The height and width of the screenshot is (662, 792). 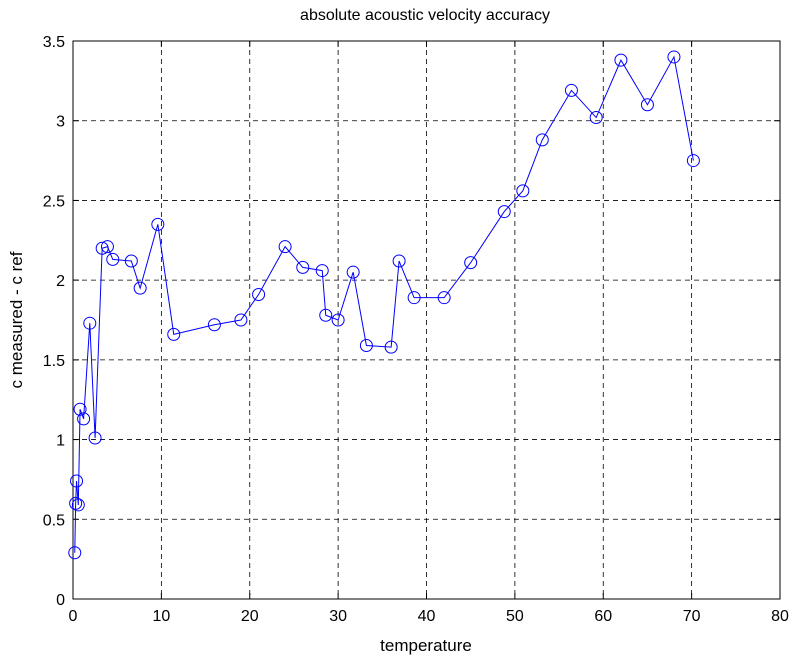 I want to click on y-axis-label: c measured - c ref, so click(x=16, y=319).